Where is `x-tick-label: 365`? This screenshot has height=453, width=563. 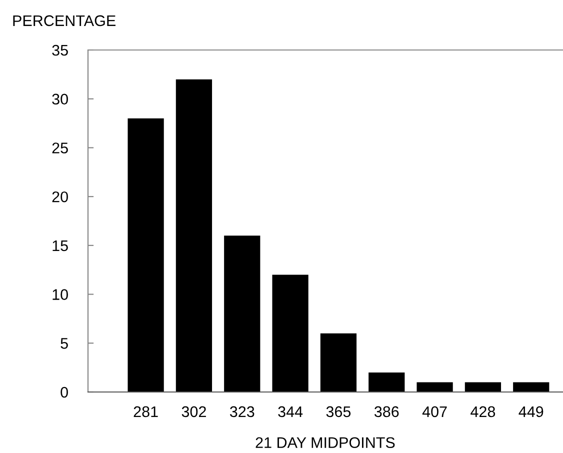 x-tick-label: 365 is located at coordinates (338, 412).